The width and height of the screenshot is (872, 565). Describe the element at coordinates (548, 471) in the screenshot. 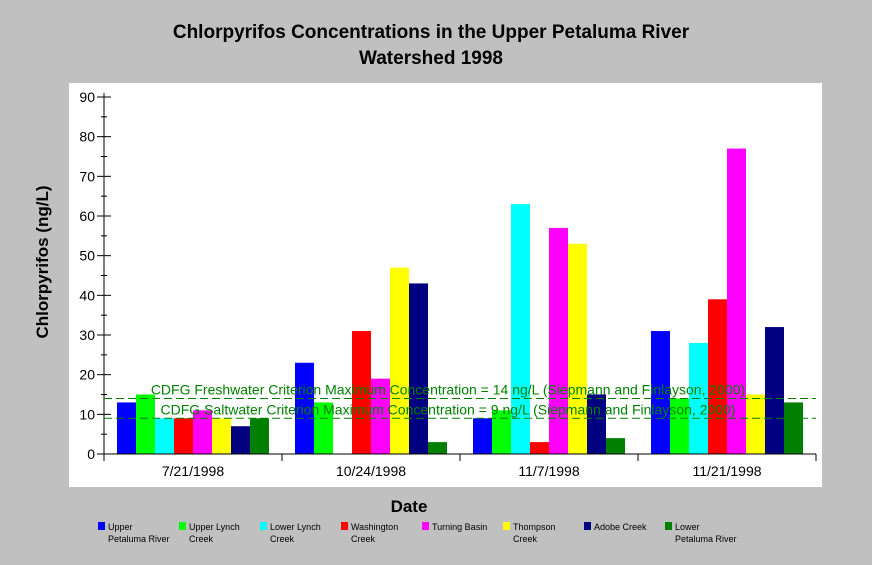

I see `x-tick-label: 11/7/1998` at that location.